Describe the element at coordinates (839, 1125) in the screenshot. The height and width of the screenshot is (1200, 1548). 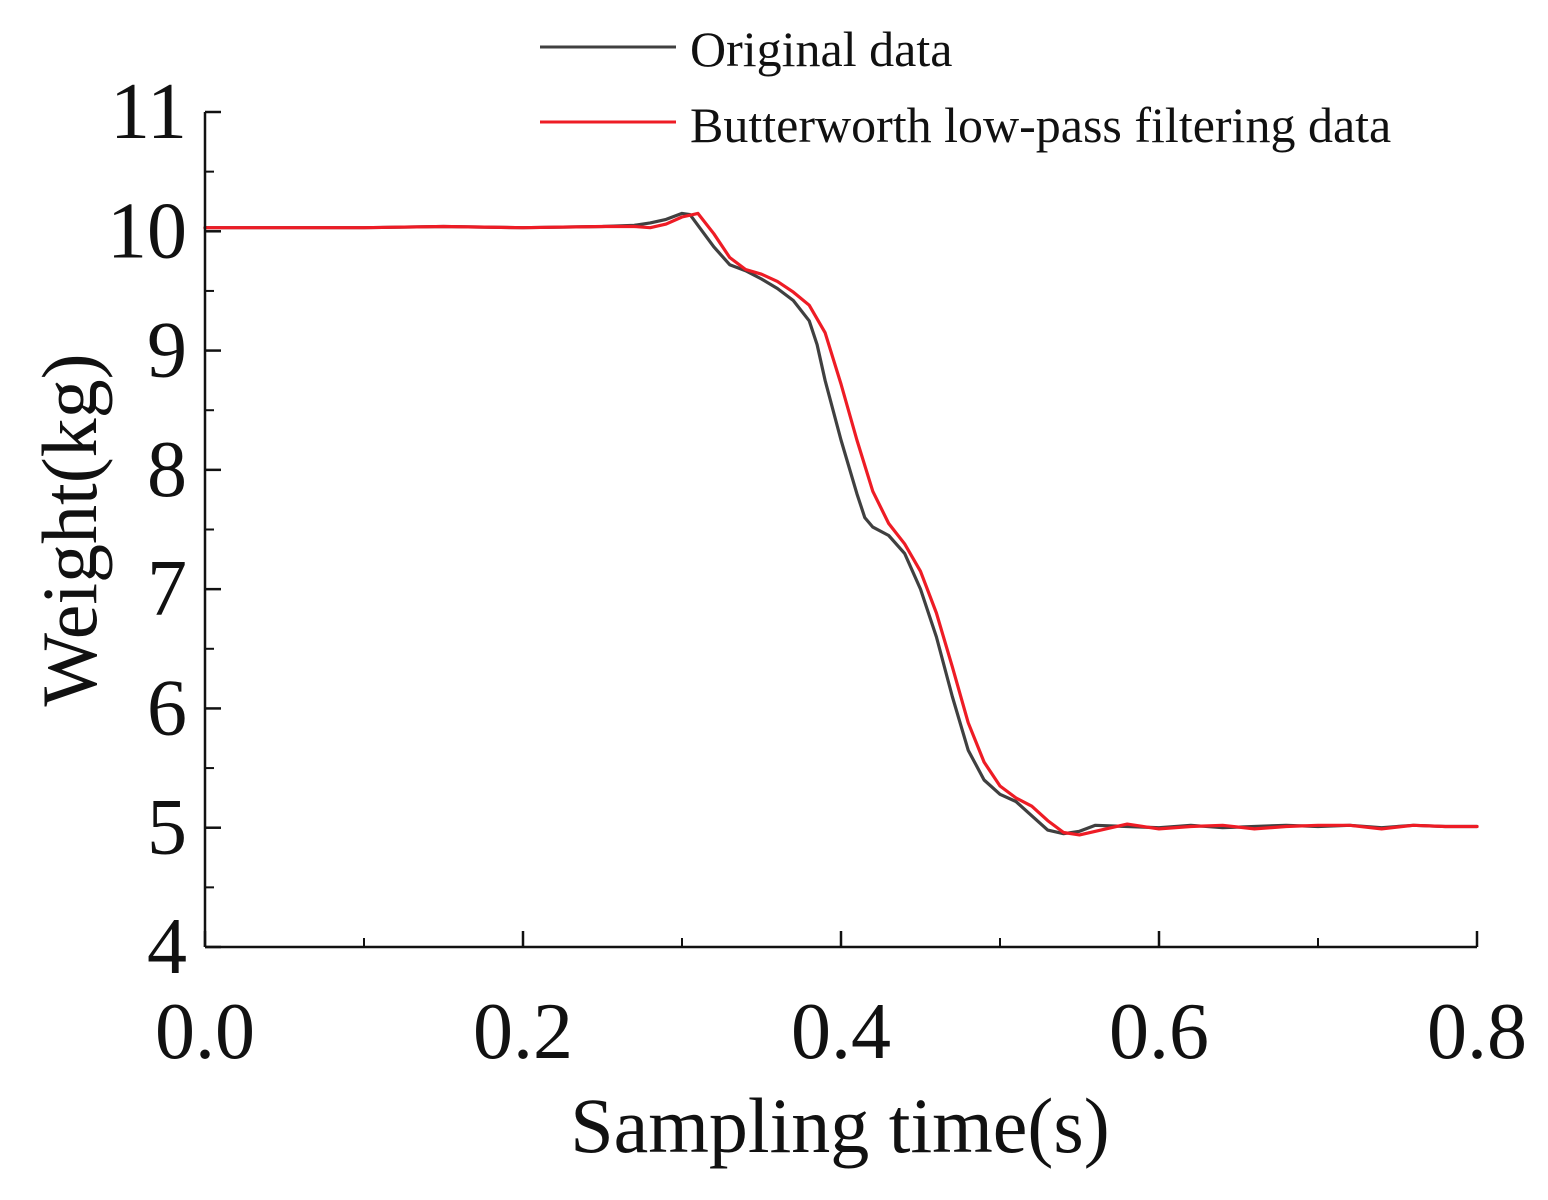
I see `x-axis-title: Sampling time(s)` at that location.